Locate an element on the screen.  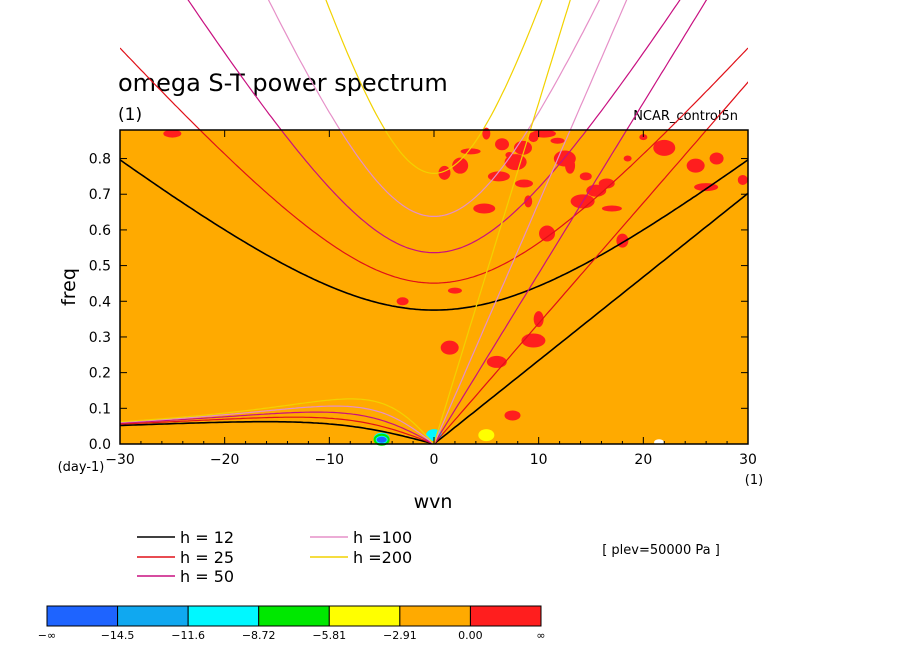
level-note: [ plev=50000 Pa ] is located at coordinates (661, 550).